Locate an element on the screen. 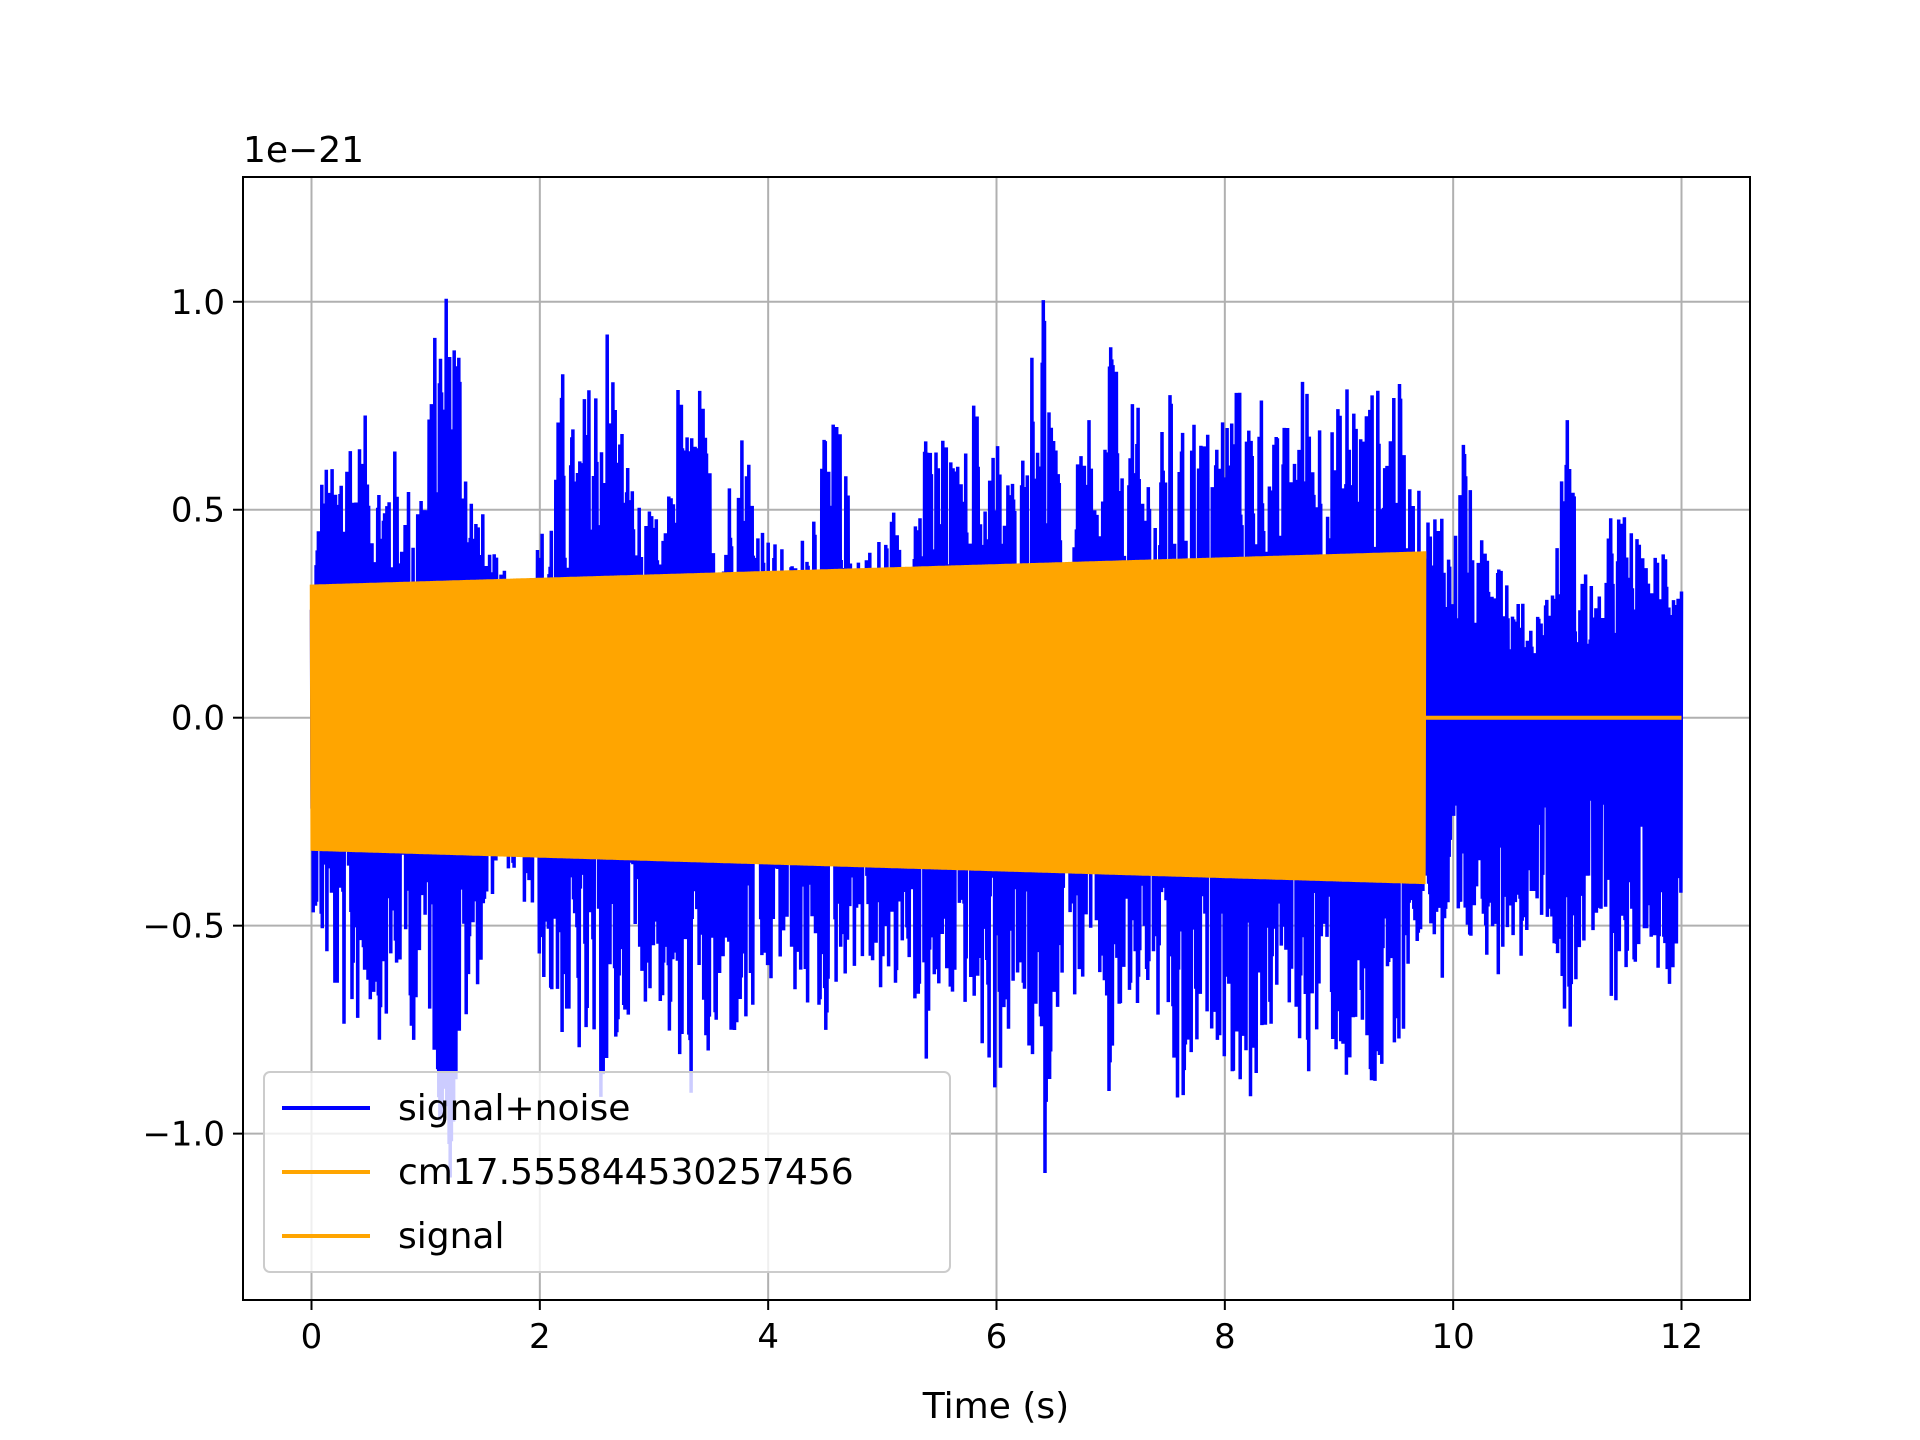 The image size is (1920, 1440). legend-label-signal-noise: signal+noise is located at coordinates (514, 1108).